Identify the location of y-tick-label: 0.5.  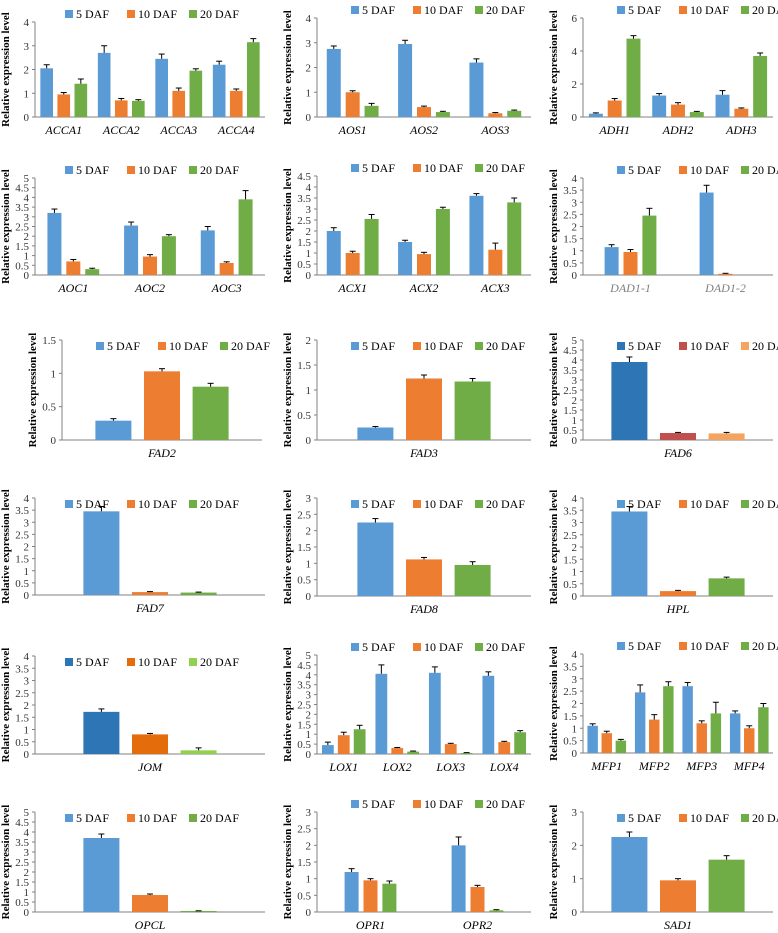
(49, 408).